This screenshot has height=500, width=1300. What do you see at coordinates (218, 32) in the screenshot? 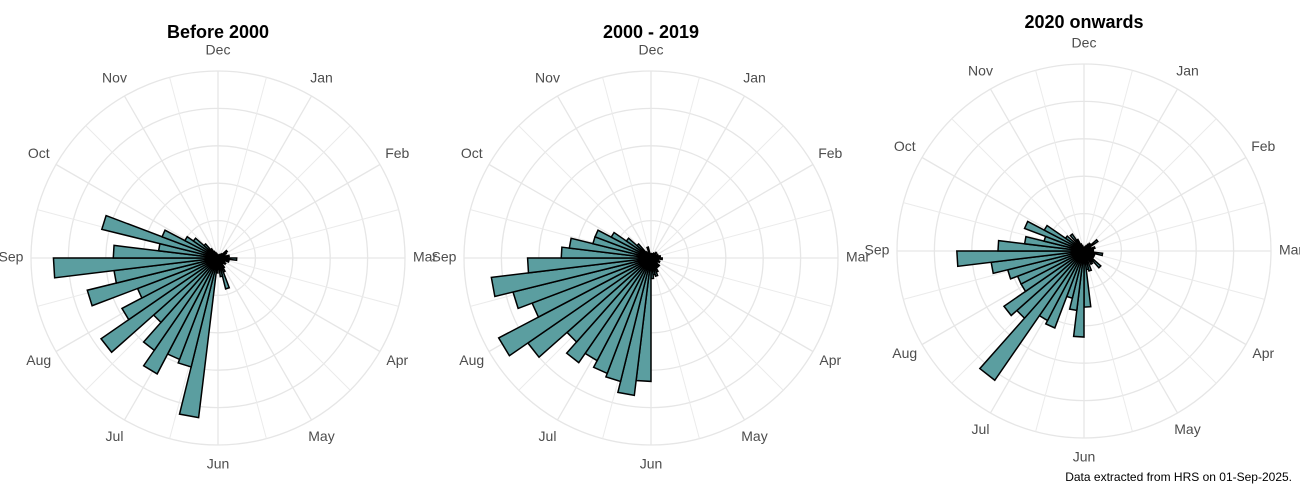
I see `chart-title-before-2000: Before 2000` at bounding box center [218, 32].